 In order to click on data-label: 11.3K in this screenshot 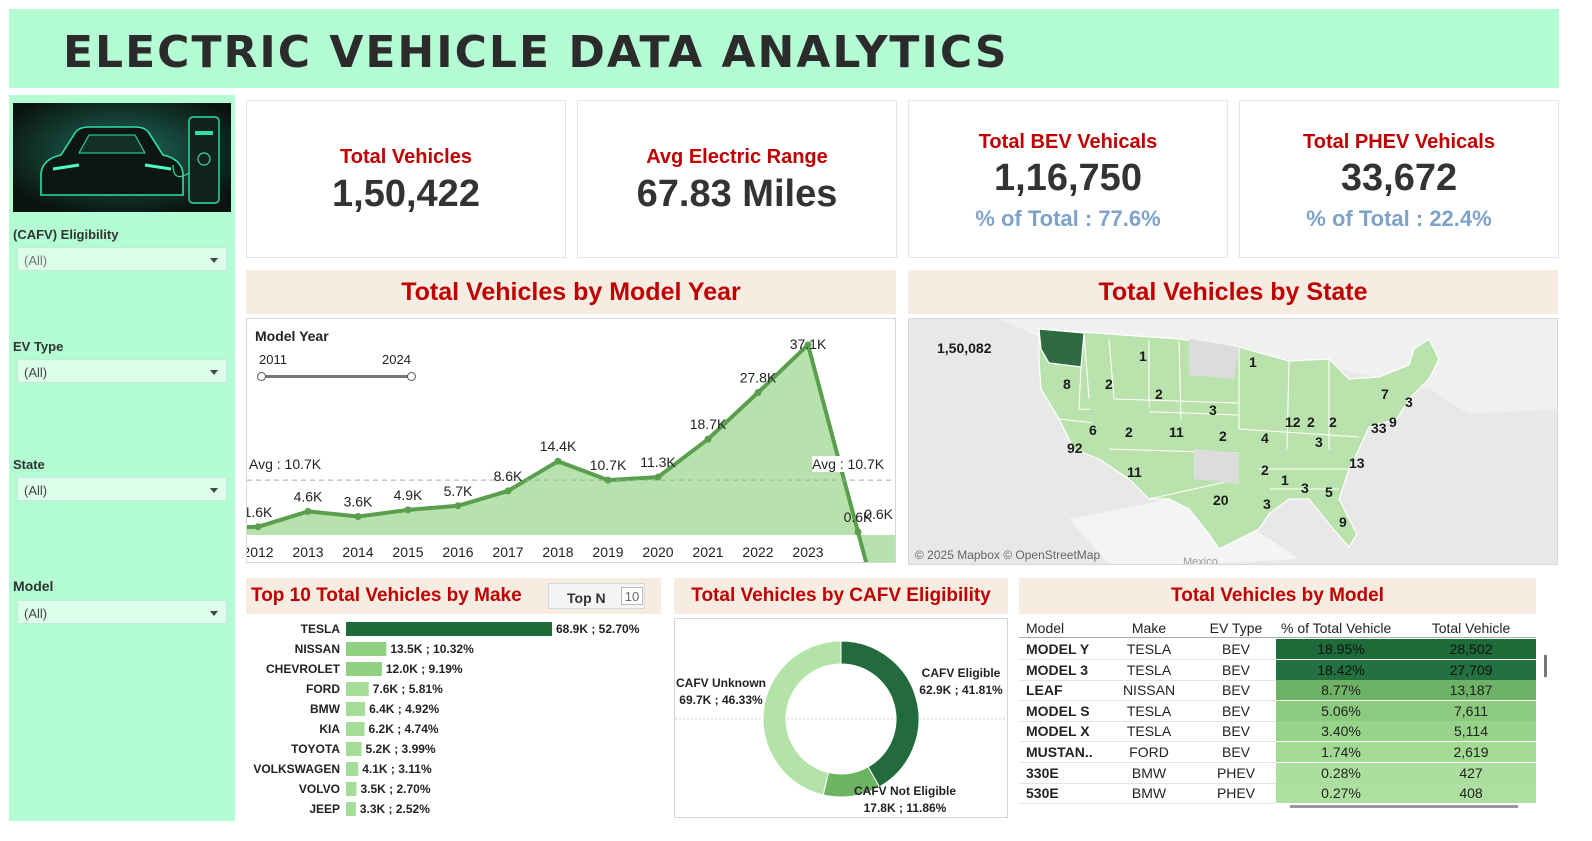, I will do `click(658, 462)`.